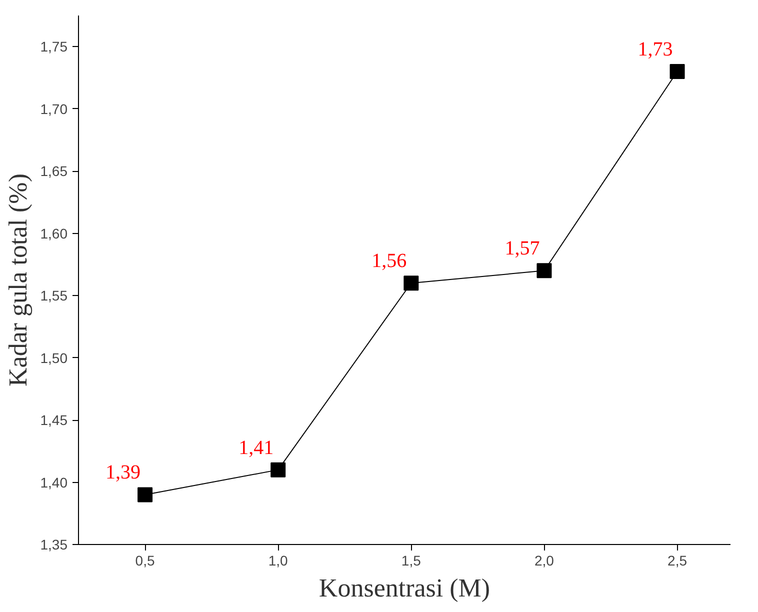 The height and width of the screenshot is (612, 758). What do you see at coordinates (123, 473) in the screenshot?
I see `data-label: 1,39` at bounding box center [123, 473].